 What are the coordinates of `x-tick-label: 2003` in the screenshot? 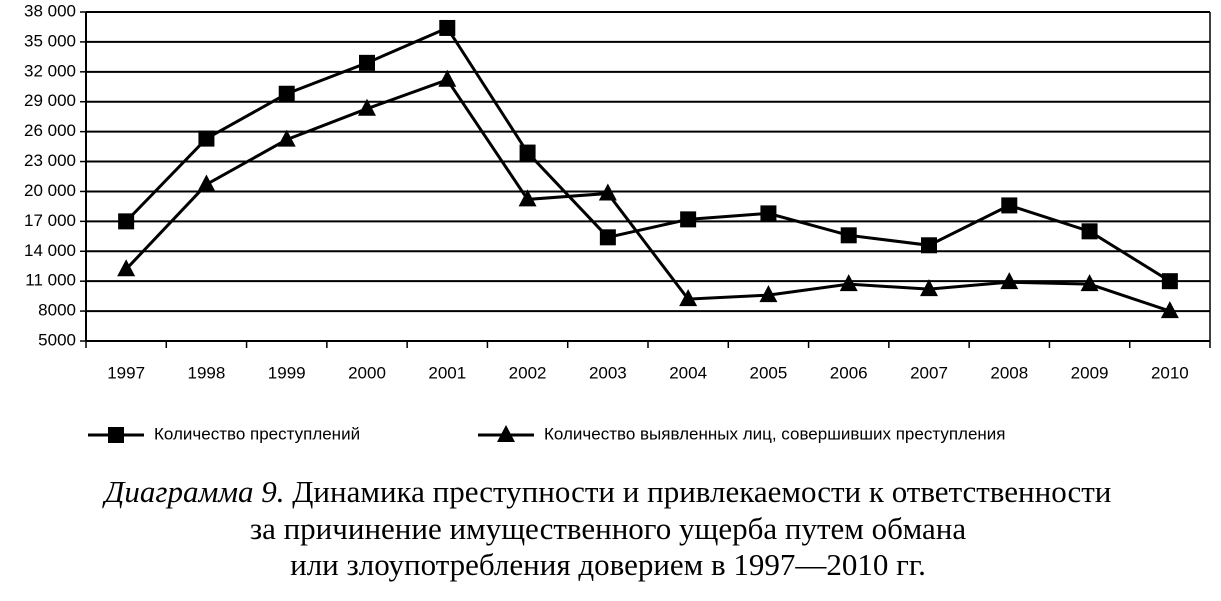 It's located at (608, 372).